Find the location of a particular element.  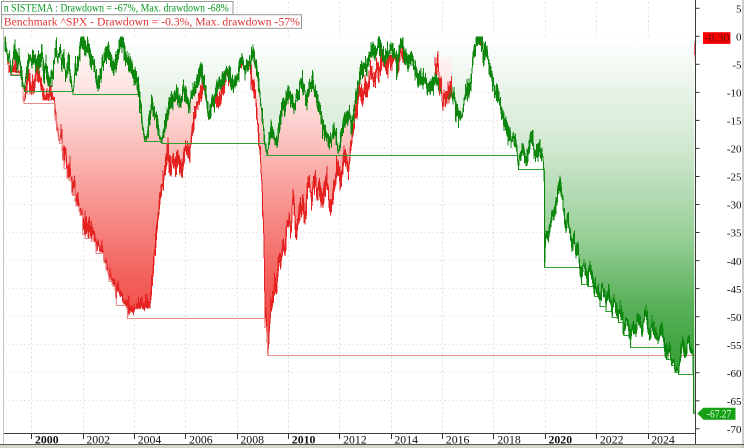

svg-text: -45 is located at coordinates (734, 290).